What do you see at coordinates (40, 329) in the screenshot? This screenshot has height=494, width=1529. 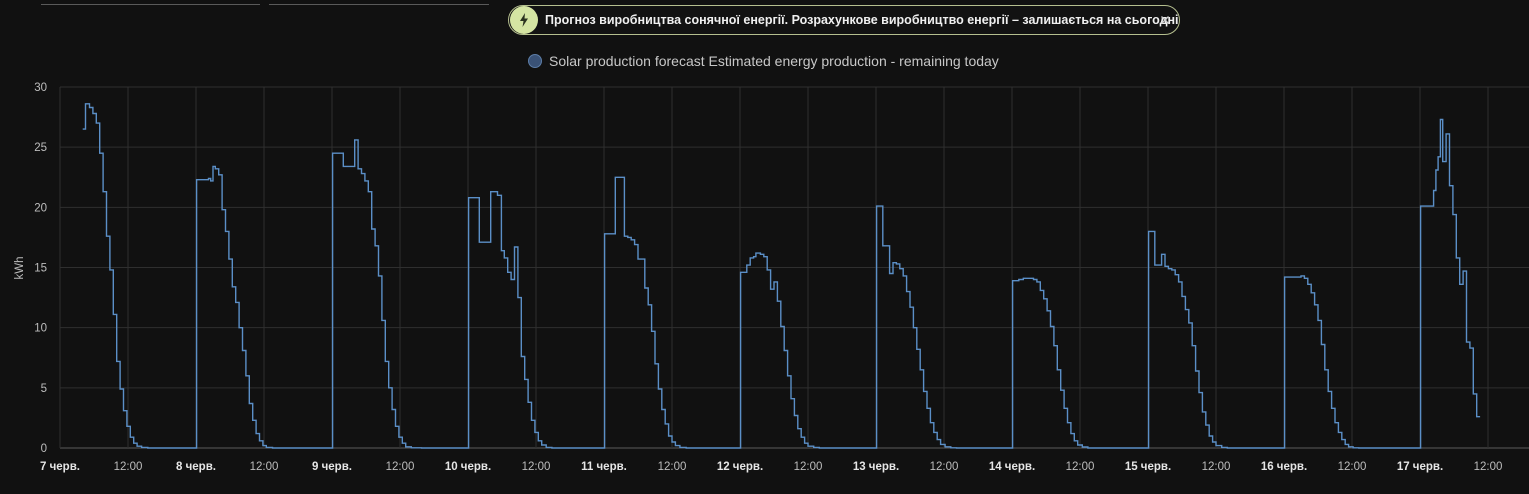 I see `y-tick-label: 10` at bounding box center [40, 329].